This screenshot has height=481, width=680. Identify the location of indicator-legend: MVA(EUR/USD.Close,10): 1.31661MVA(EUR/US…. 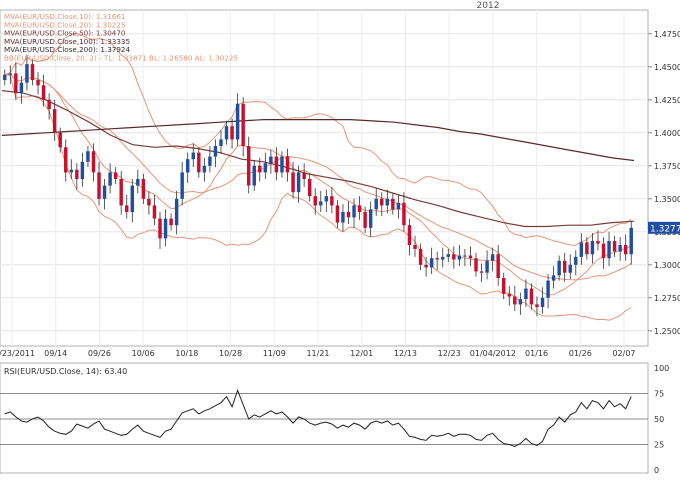
(121, 37).